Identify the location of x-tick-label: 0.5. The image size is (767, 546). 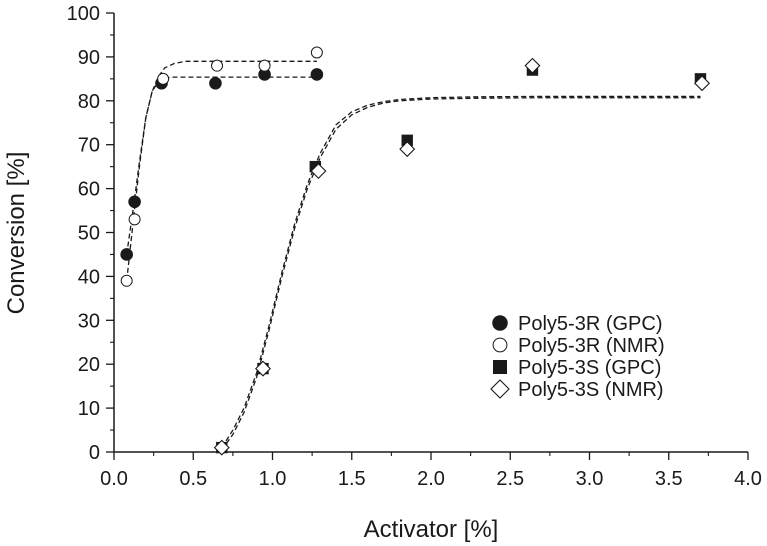
(193, 479).